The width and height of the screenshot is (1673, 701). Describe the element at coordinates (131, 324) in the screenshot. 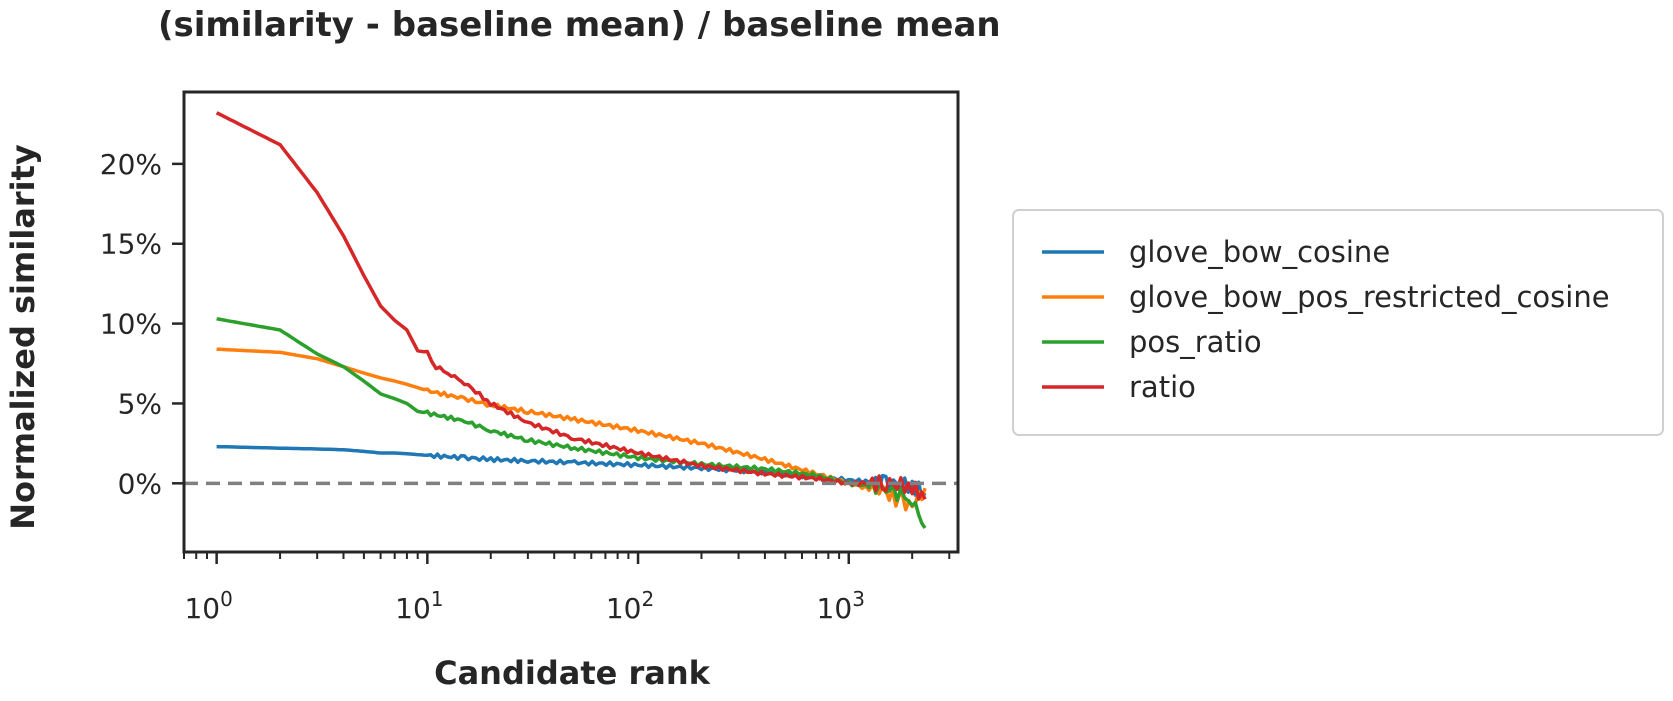

I see `y-tick-label: 10%` at that location.